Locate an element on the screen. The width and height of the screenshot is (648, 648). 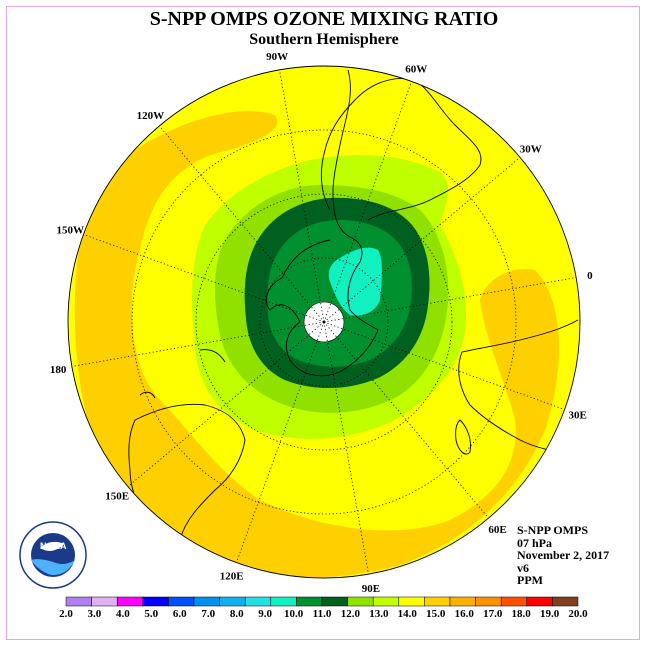
longitude-label: 180 is located at coordinates (58, 370).